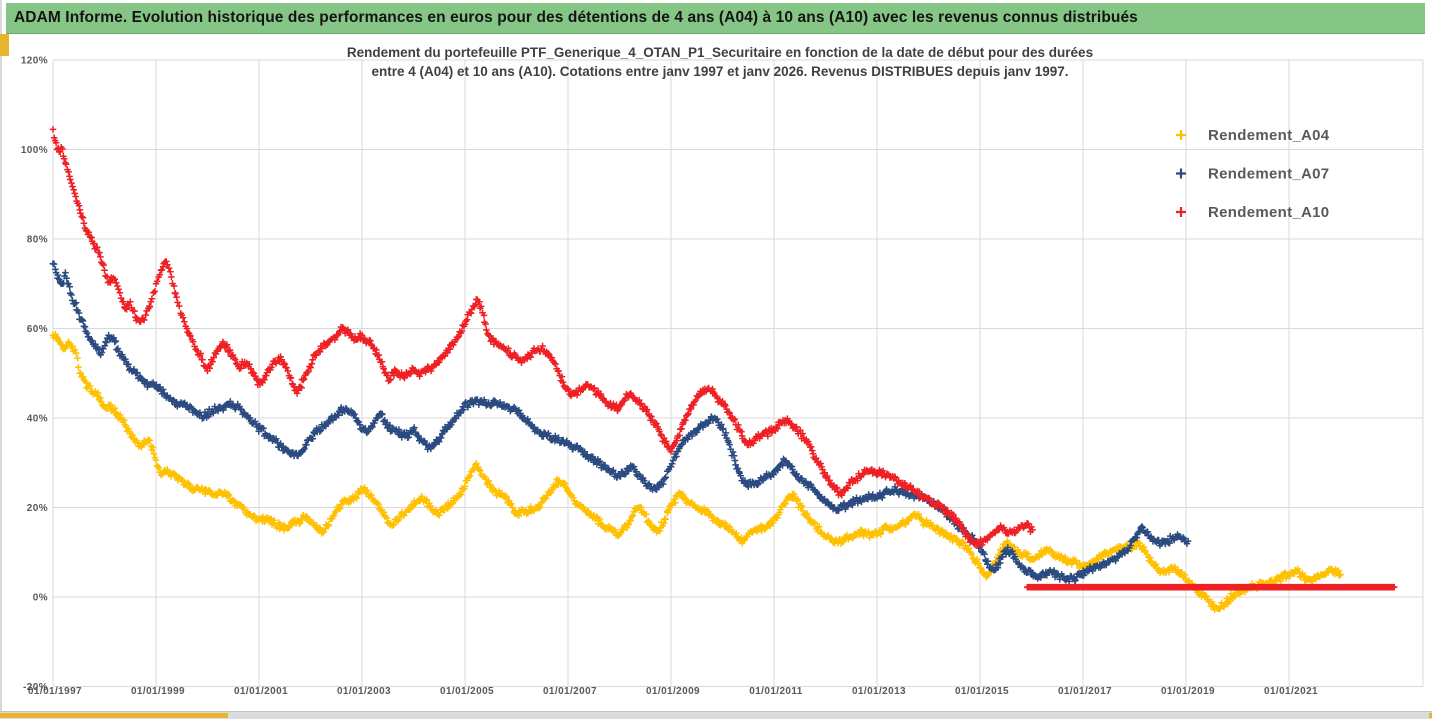  I want to click on scrollbar-thumb, so click(114, 715).